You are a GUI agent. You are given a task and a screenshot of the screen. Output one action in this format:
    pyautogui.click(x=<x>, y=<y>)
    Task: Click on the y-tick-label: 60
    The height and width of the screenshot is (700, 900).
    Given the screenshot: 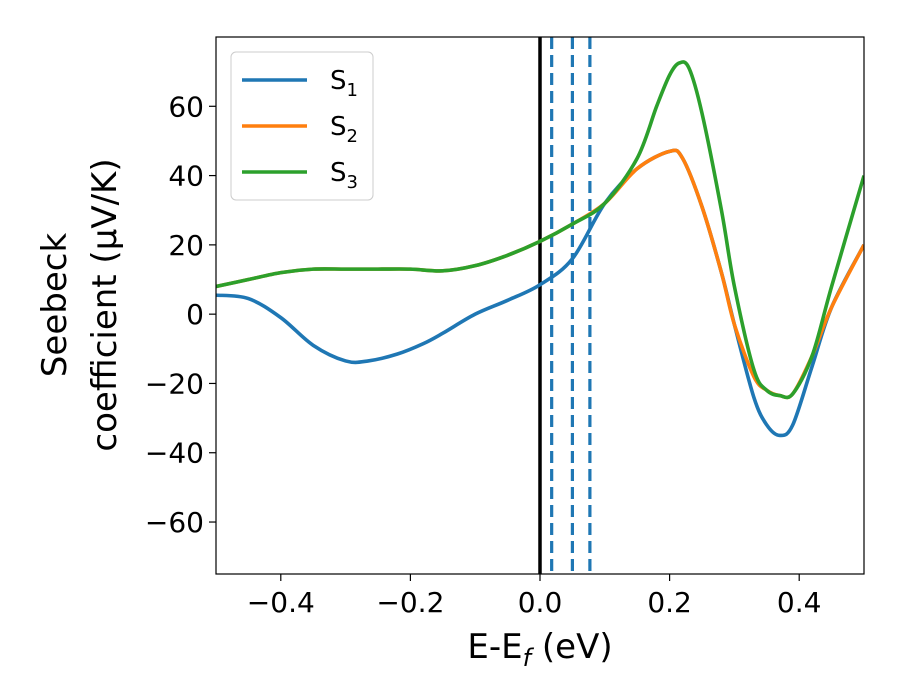 What is the action you would take?
    pyautogui.click(x=186, y=106)
    